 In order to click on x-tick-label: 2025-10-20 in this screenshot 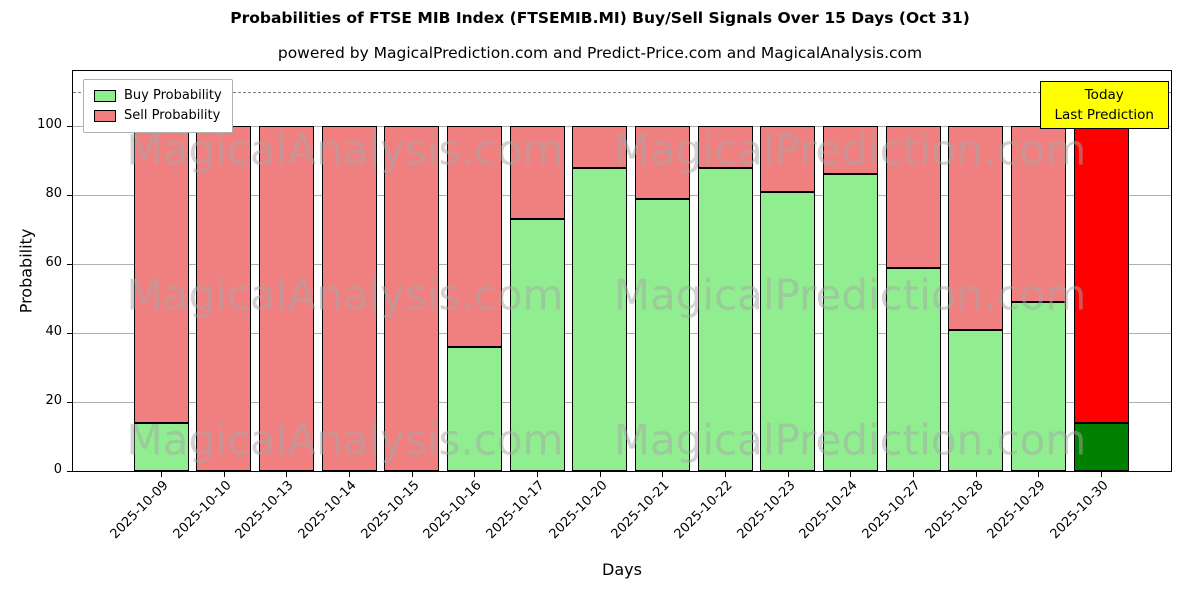, I will do `click(578, 510)`.